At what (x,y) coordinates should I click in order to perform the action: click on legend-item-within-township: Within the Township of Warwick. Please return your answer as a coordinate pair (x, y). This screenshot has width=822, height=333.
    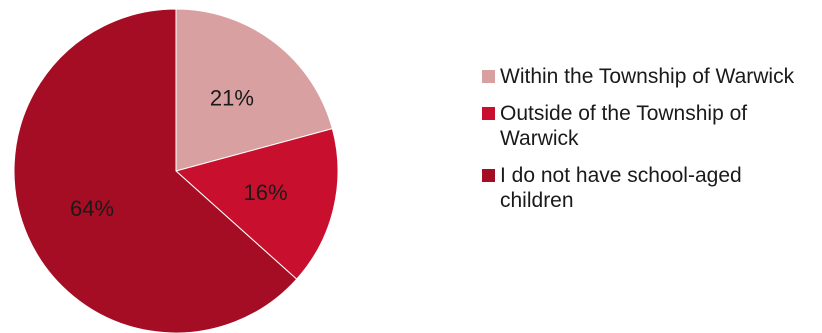
    Looking at the image, I should click on (649, 76).